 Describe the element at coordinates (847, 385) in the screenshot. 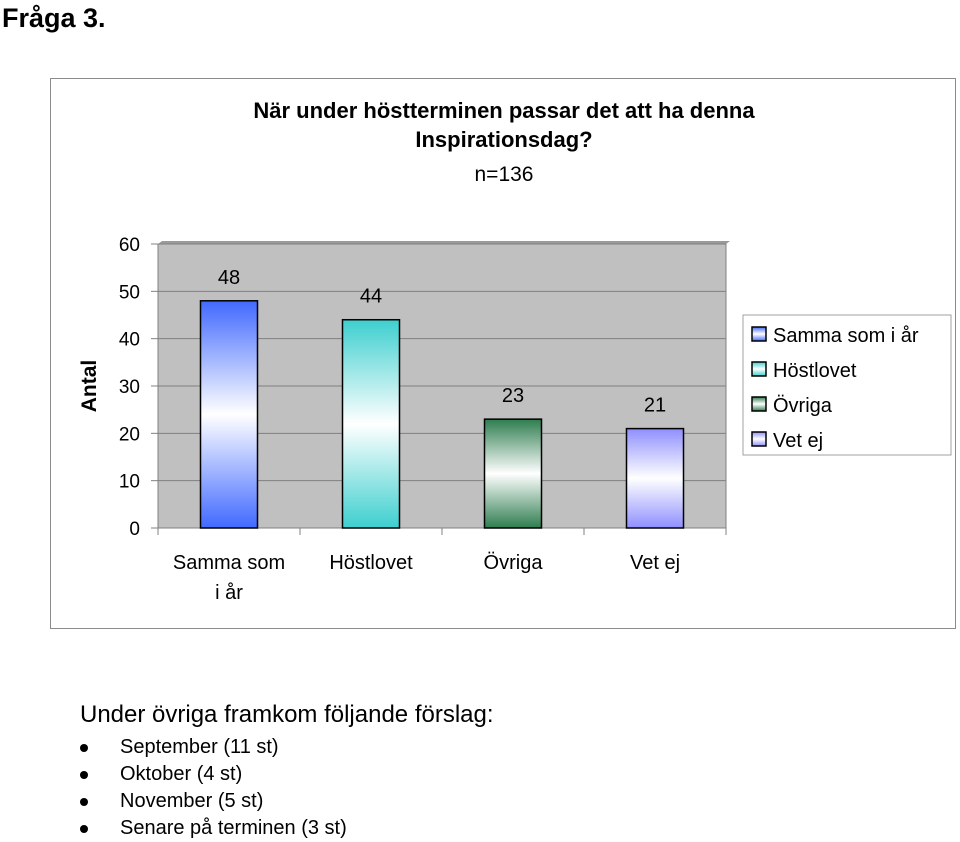

I see `legend-box` at that location.